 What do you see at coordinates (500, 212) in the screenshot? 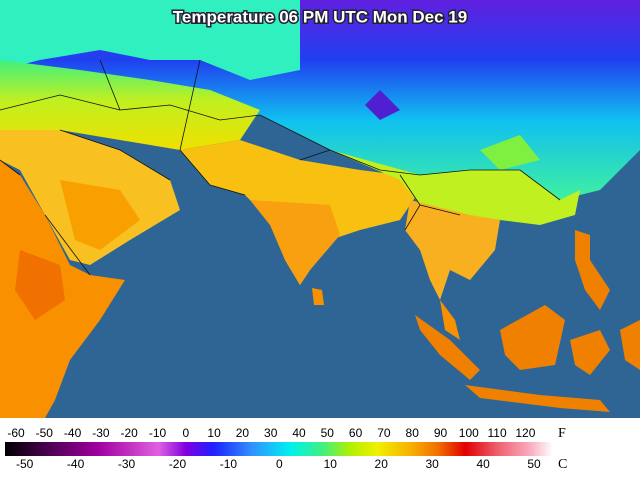
I see `land-taiwan` at bounding box center [500, 212].